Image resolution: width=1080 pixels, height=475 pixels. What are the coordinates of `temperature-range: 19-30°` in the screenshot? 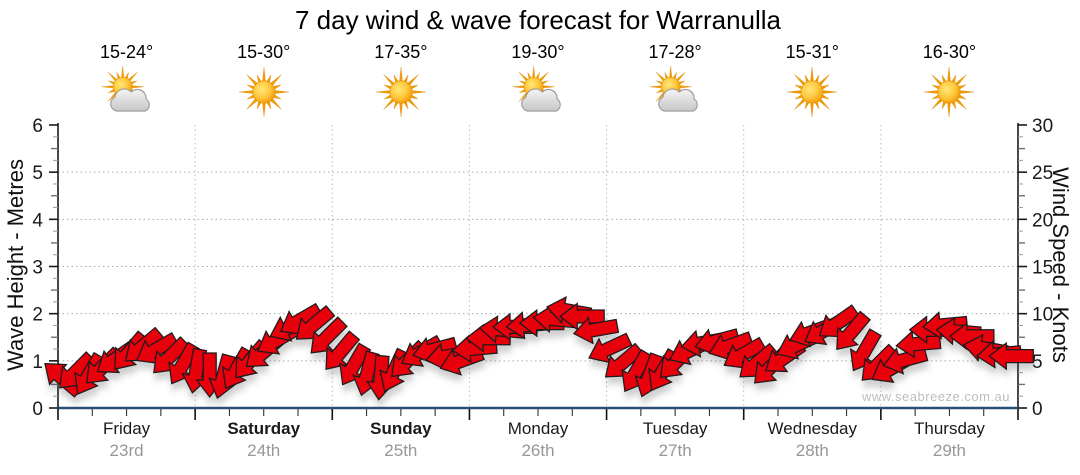 It's located at (538, 52).